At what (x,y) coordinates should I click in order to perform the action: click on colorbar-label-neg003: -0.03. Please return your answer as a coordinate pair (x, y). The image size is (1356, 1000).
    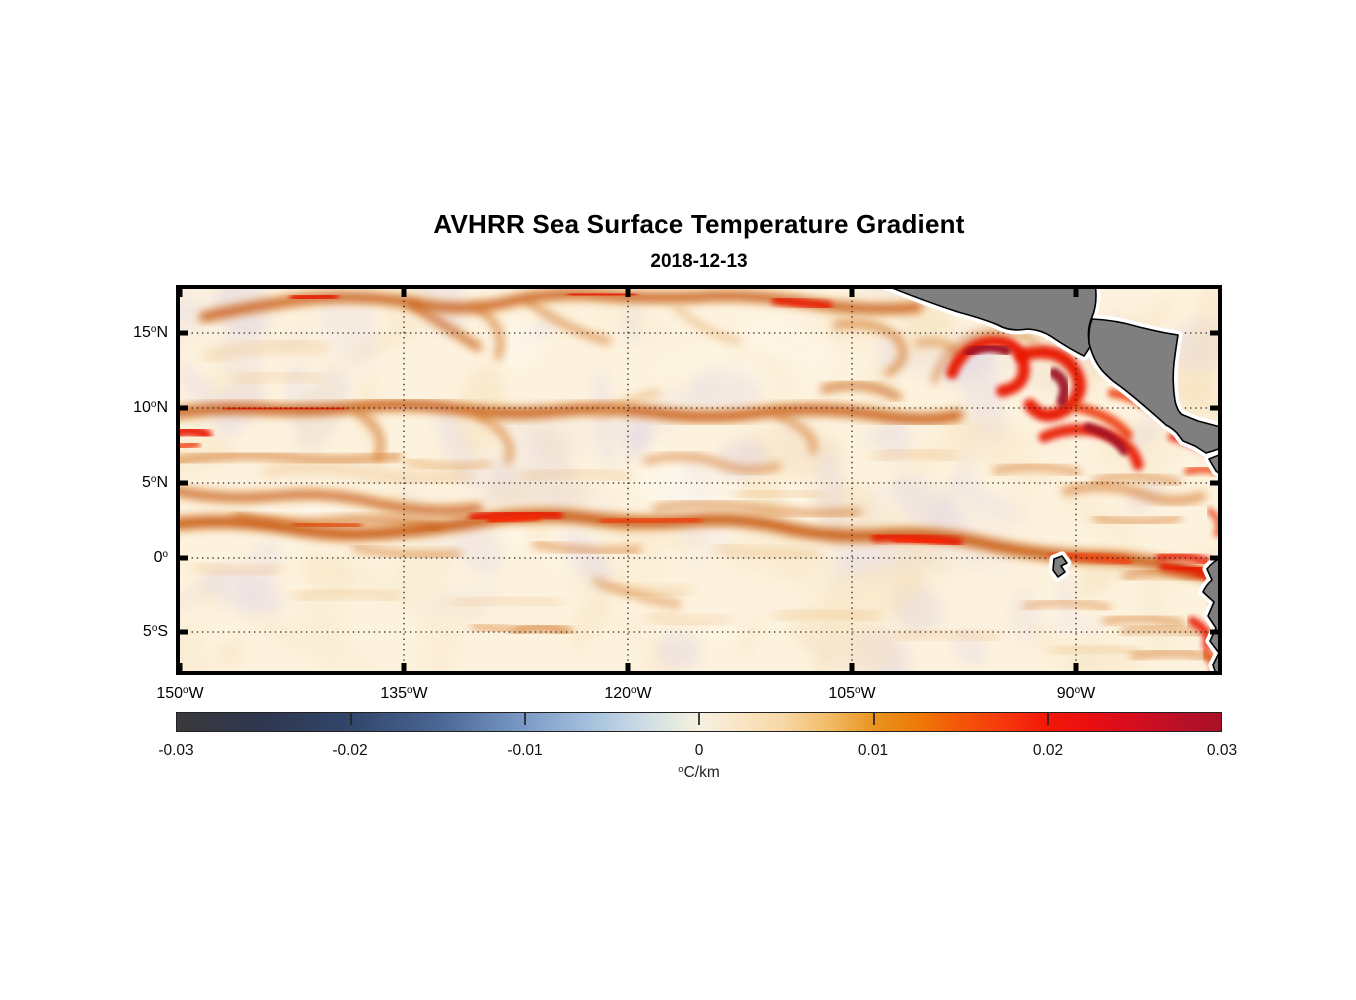
    Looking at the image, I should click on (176, 750).